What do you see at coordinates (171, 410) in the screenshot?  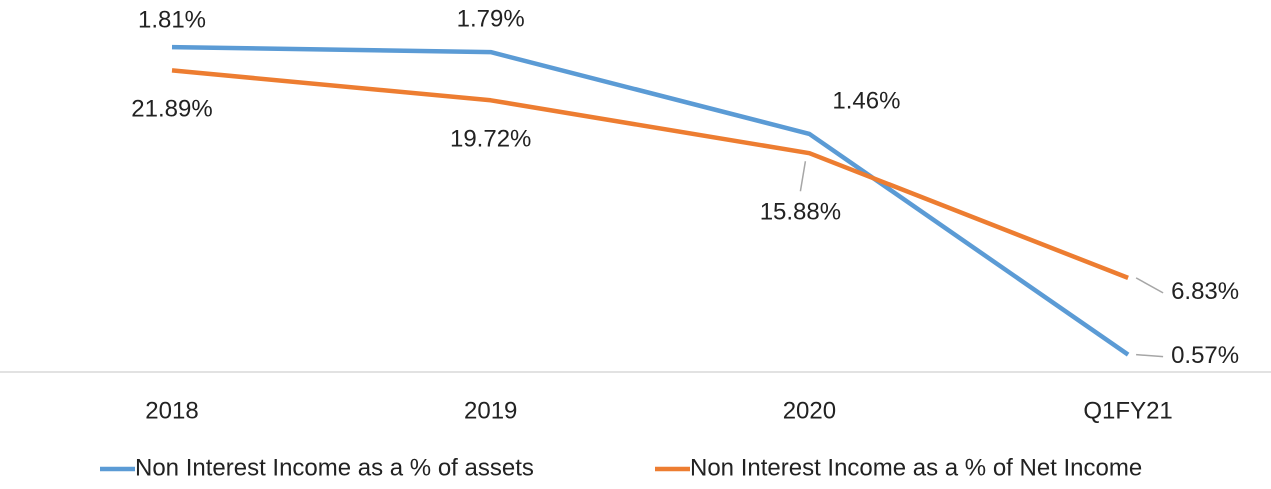 I see `x-tick-label: 2018` at bounding box center [171, 410].